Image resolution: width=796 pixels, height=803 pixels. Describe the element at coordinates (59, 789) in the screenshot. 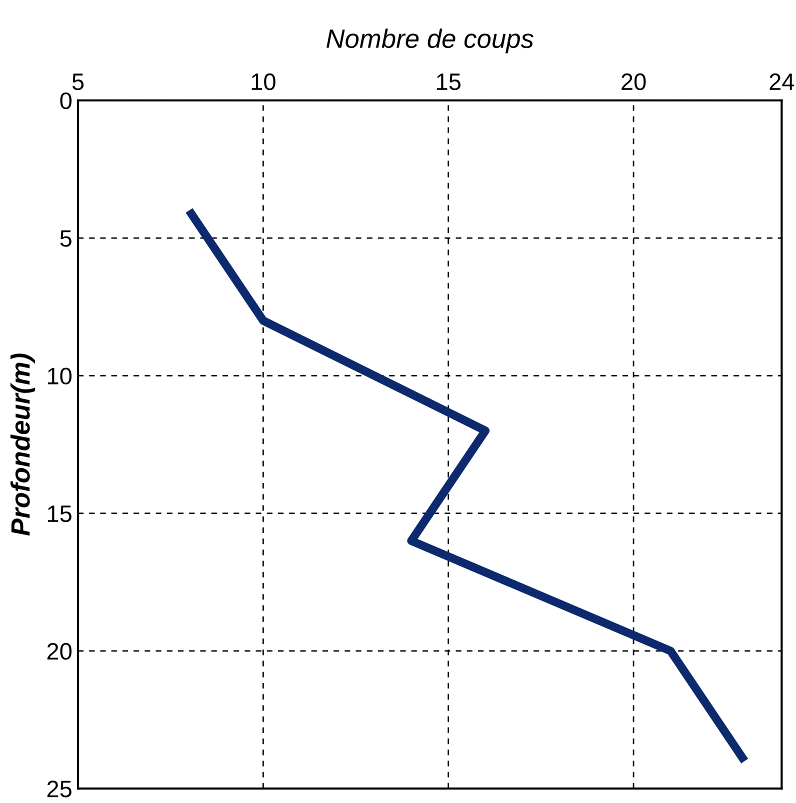

I see `y-tick-label: 25` at that location.